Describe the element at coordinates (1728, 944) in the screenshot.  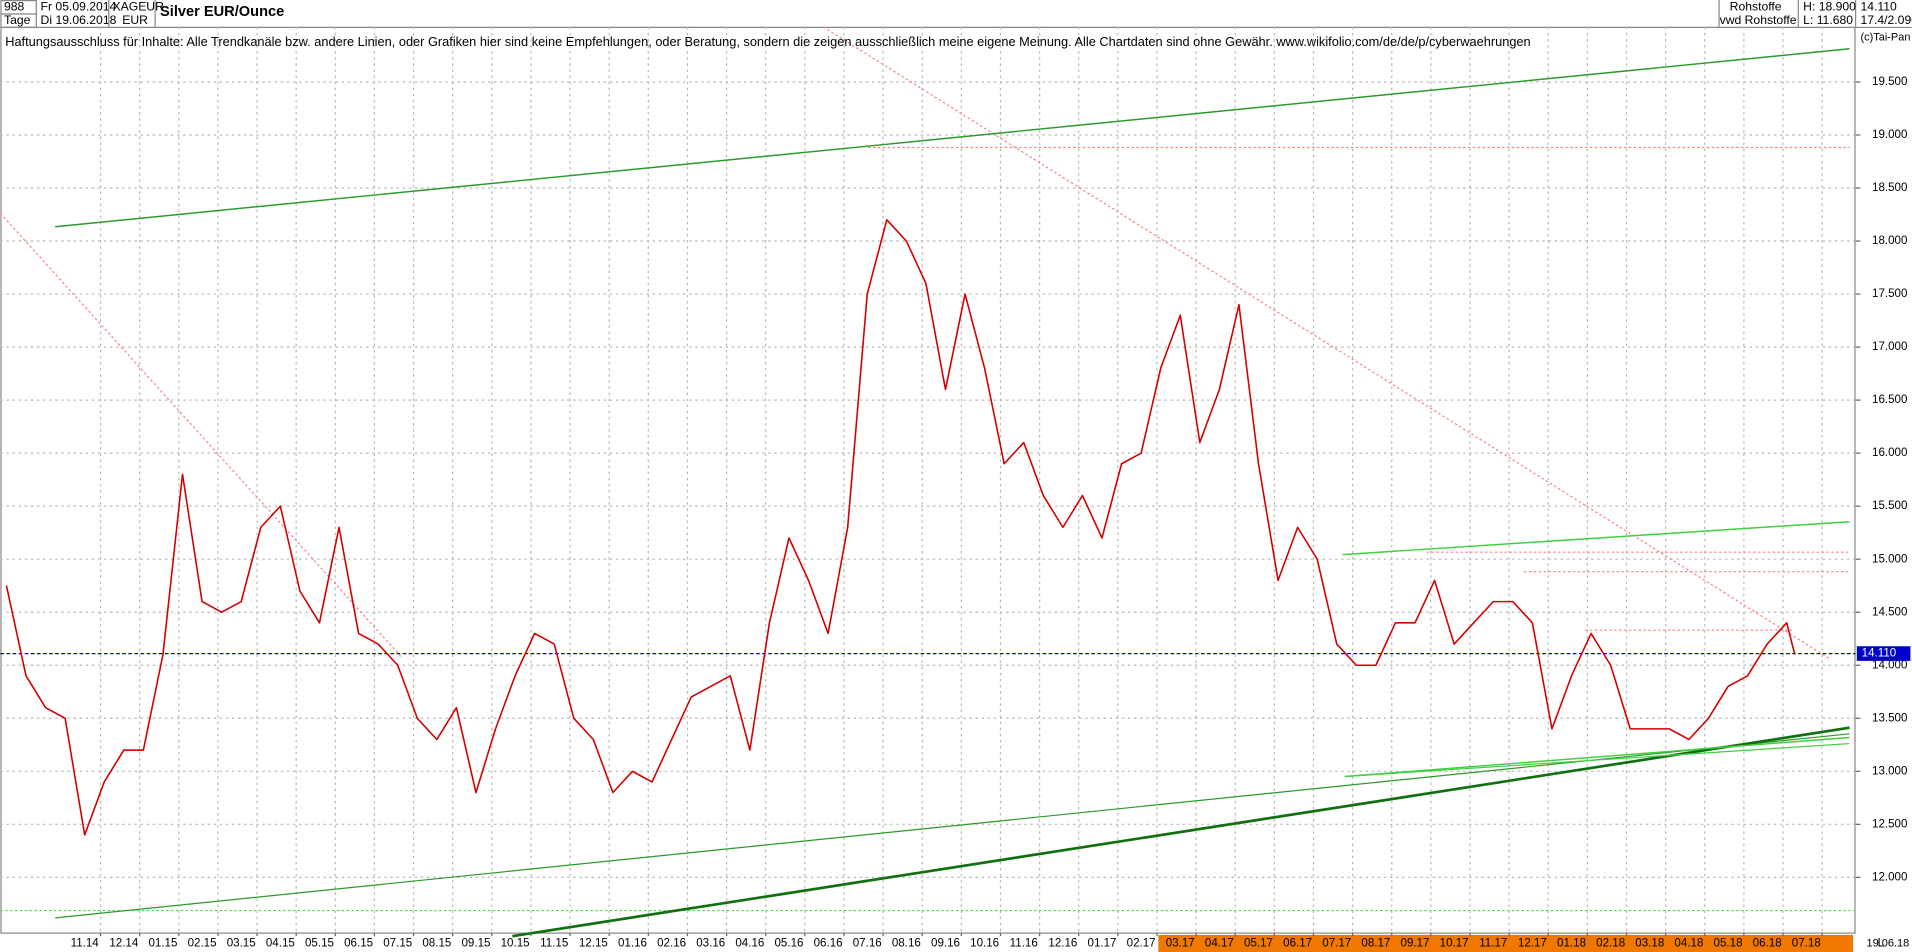
I see `x-tick-label: 05.18` at that location.